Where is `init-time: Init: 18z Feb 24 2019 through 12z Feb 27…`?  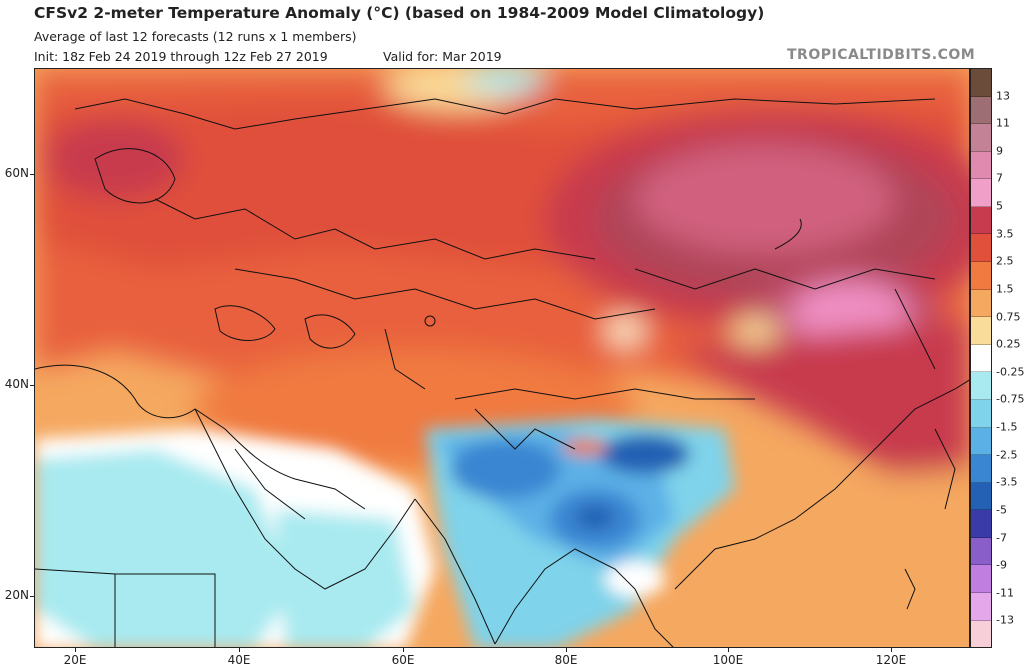 init-time: Init: 18z Feb 24 2019 through 12z Feb 27… is located at coordinates (181, 56).